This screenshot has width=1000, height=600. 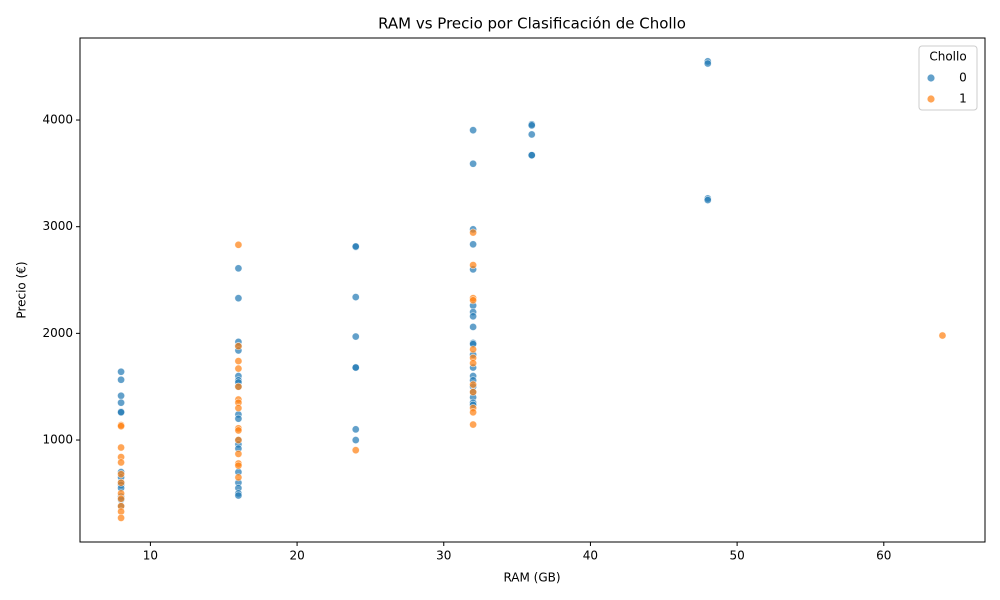 What do you see at coordinates (963, 99) in the screenshot?
I see `legend-label: 1` at bounding box center [963, 99].